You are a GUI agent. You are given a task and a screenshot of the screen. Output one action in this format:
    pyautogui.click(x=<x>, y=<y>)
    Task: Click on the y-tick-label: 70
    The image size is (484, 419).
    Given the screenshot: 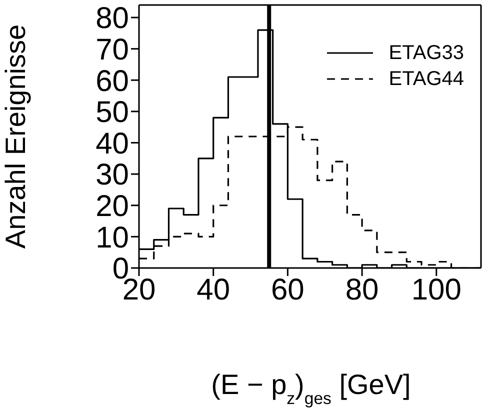 What is the action you would take?
    pyautogui.click(x=112, y=49)
    